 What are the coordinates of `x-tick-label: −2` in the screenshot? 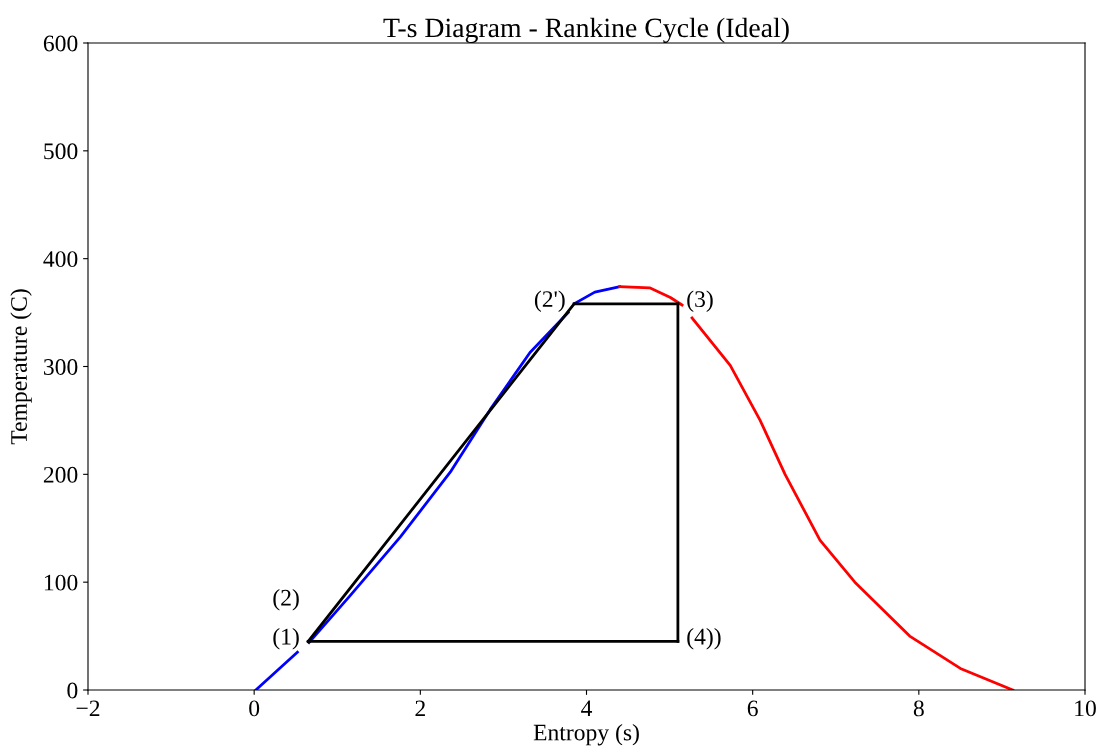 It's located at (88, 708).